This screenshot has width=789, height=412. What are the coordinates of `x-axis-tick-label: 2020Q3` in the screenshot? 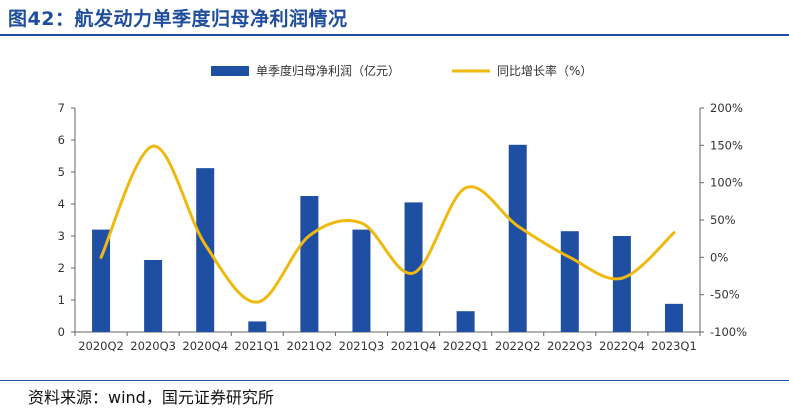 It's located at (153, 346).